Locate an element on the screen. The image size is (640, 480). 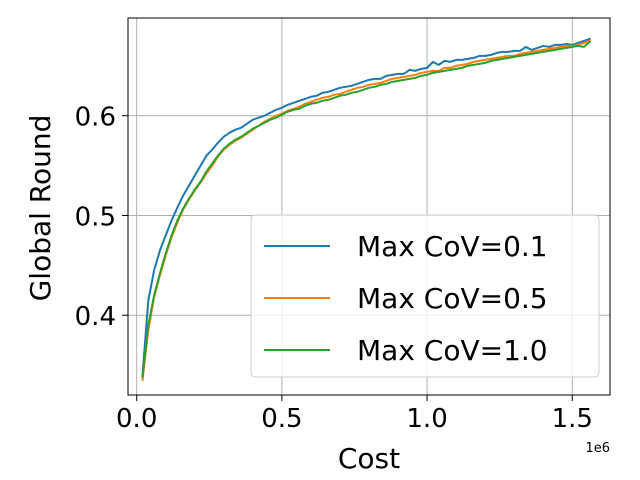
x-tick-label: 0.5 is located at coordinates (281, 419).